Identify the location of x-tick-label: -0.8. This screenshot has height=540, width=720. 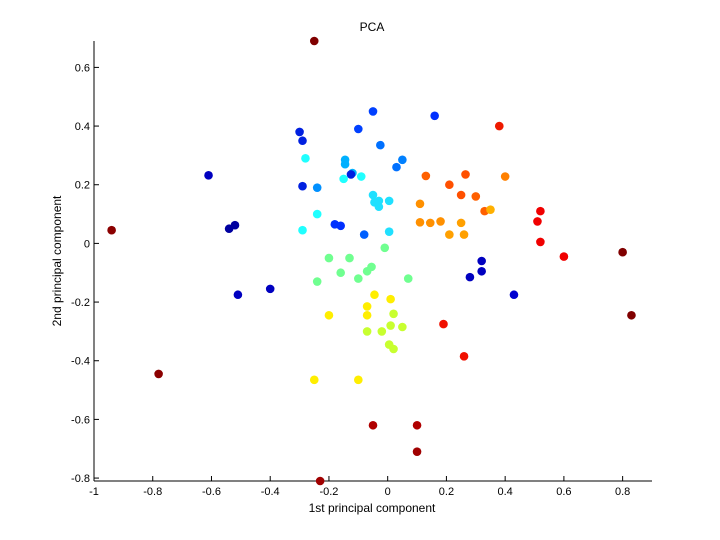
(152, 492).